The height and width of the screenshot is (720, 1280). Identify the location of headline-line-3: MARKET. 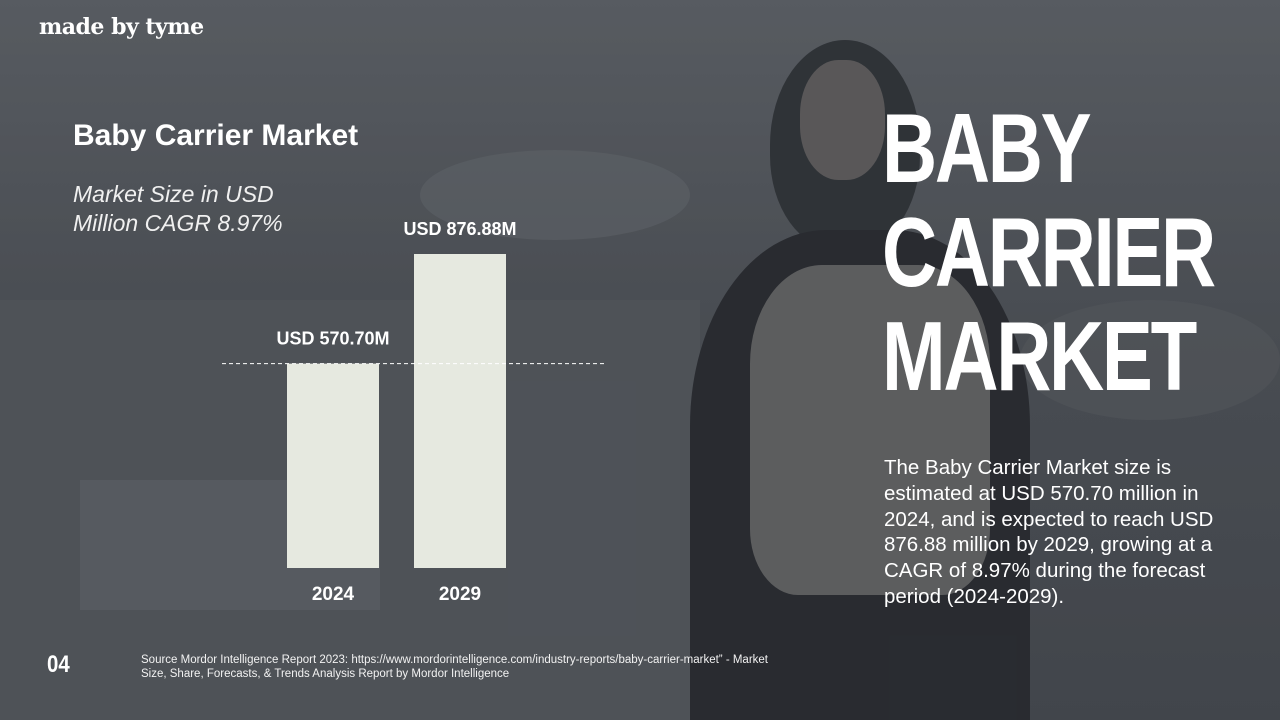
(1039, 356).